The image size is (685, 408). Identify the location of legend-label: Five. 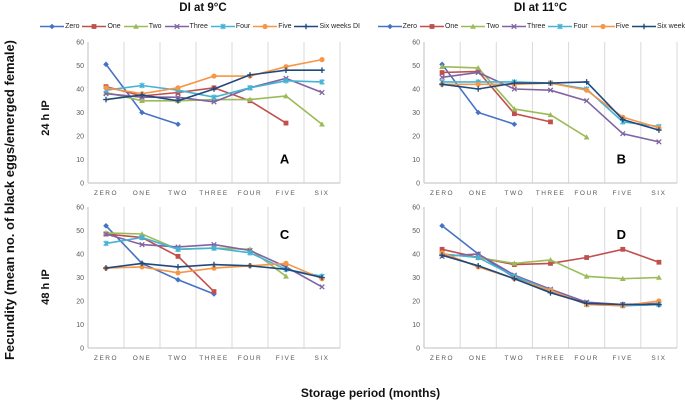
(285, 26).